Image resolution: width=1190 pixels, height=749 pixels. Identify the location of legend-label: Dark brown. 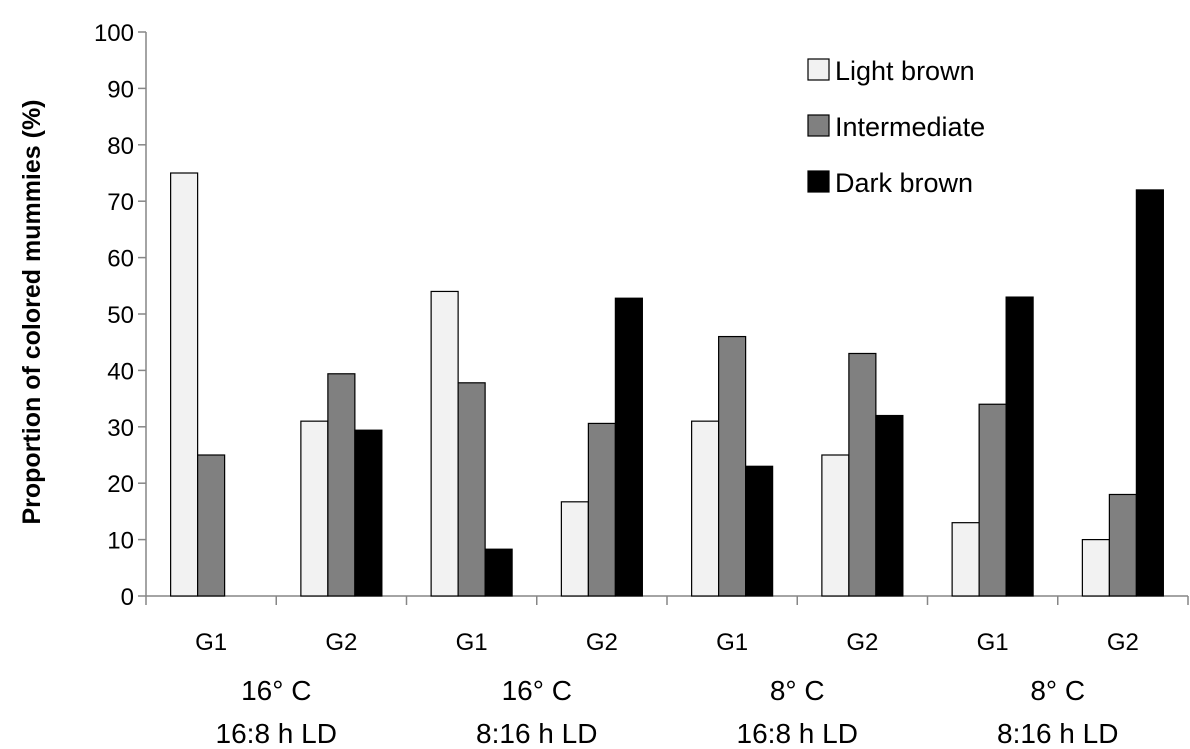
(904, 183).